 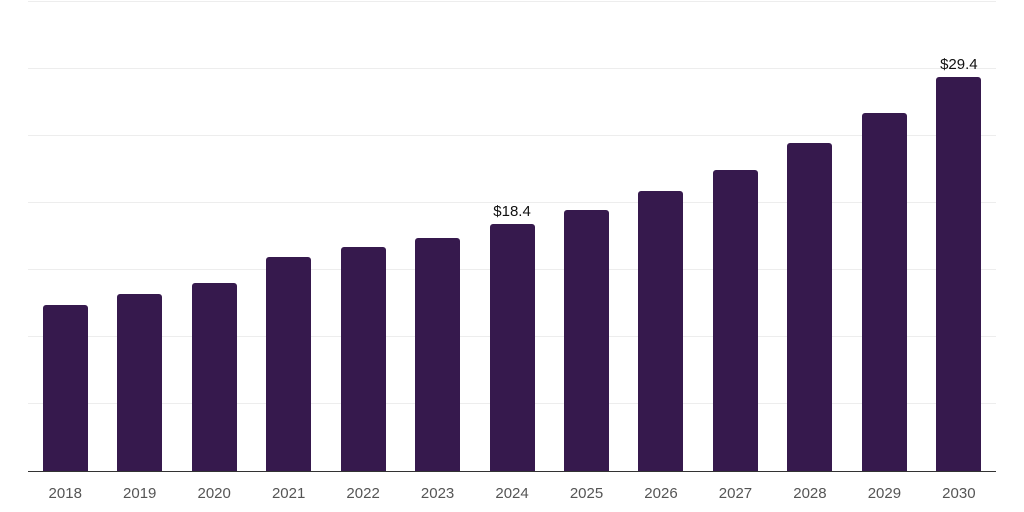 I want to click on bar-slot: $29.4, so click(x=959, y=236).